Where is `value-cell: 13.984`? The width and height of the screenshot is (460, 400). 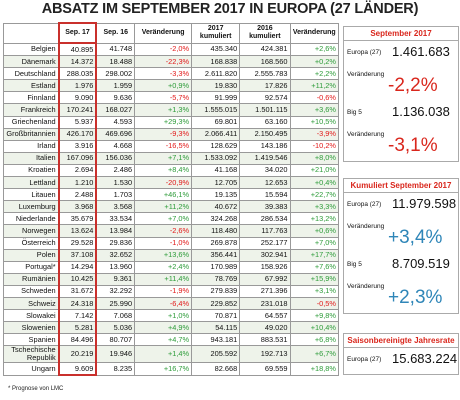 value-cell: 13.984 is located at coordinates (115, 231).